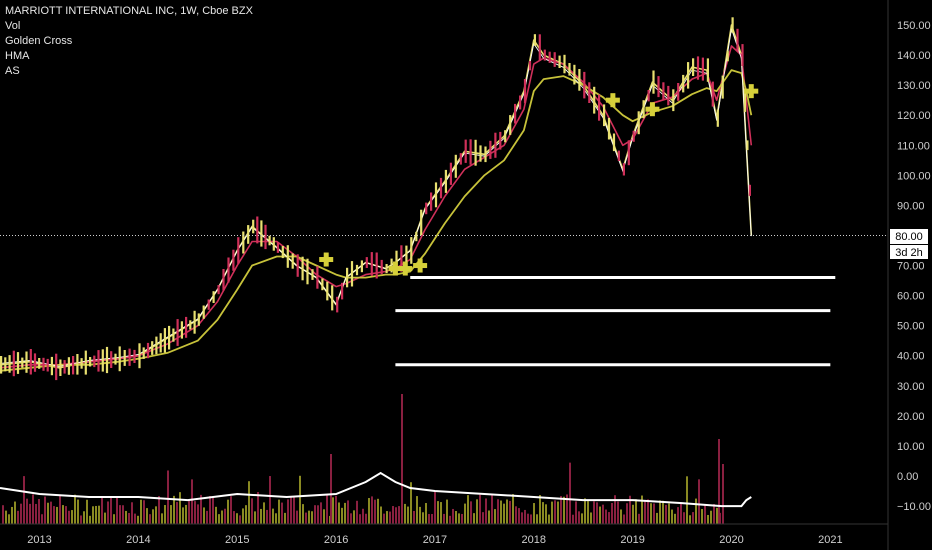 The image size is (932, 550). I want to click on price-badge-label: 80.00, so click(909, 237).